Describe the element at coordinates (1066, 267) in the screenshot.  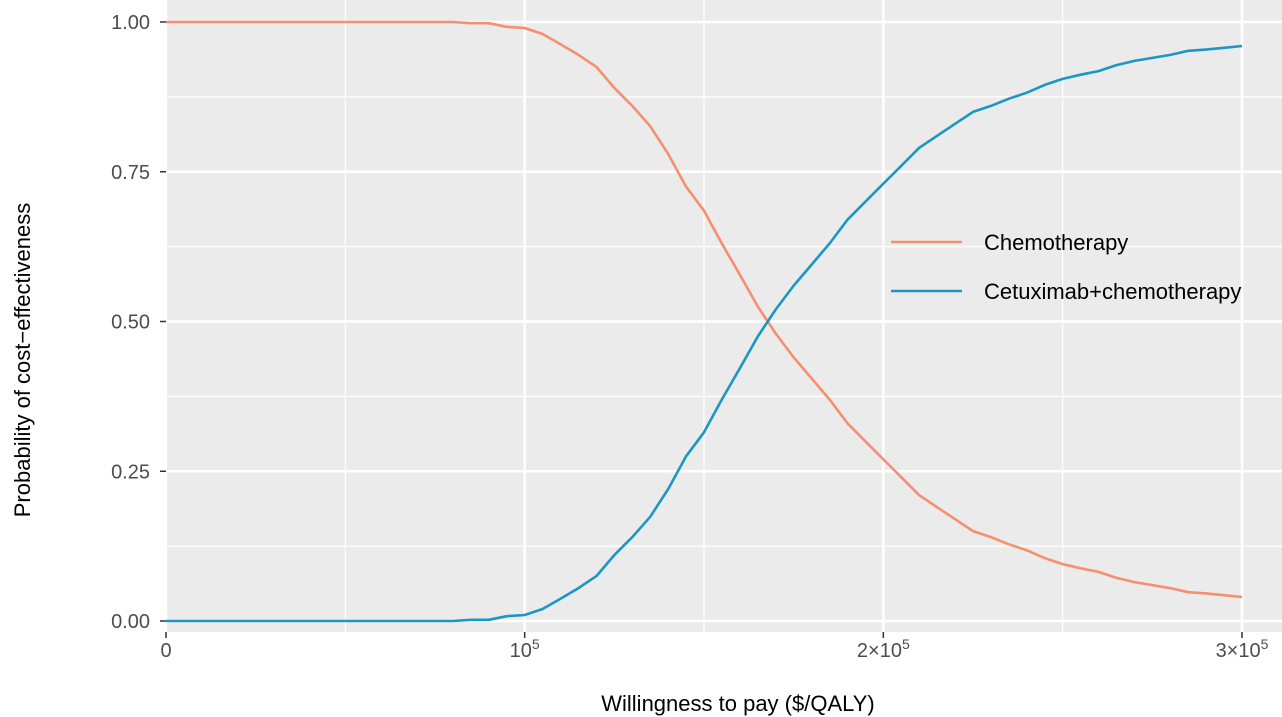
I see `legend: Chemotherapy Cetuximab+chemotherapy` at that location.